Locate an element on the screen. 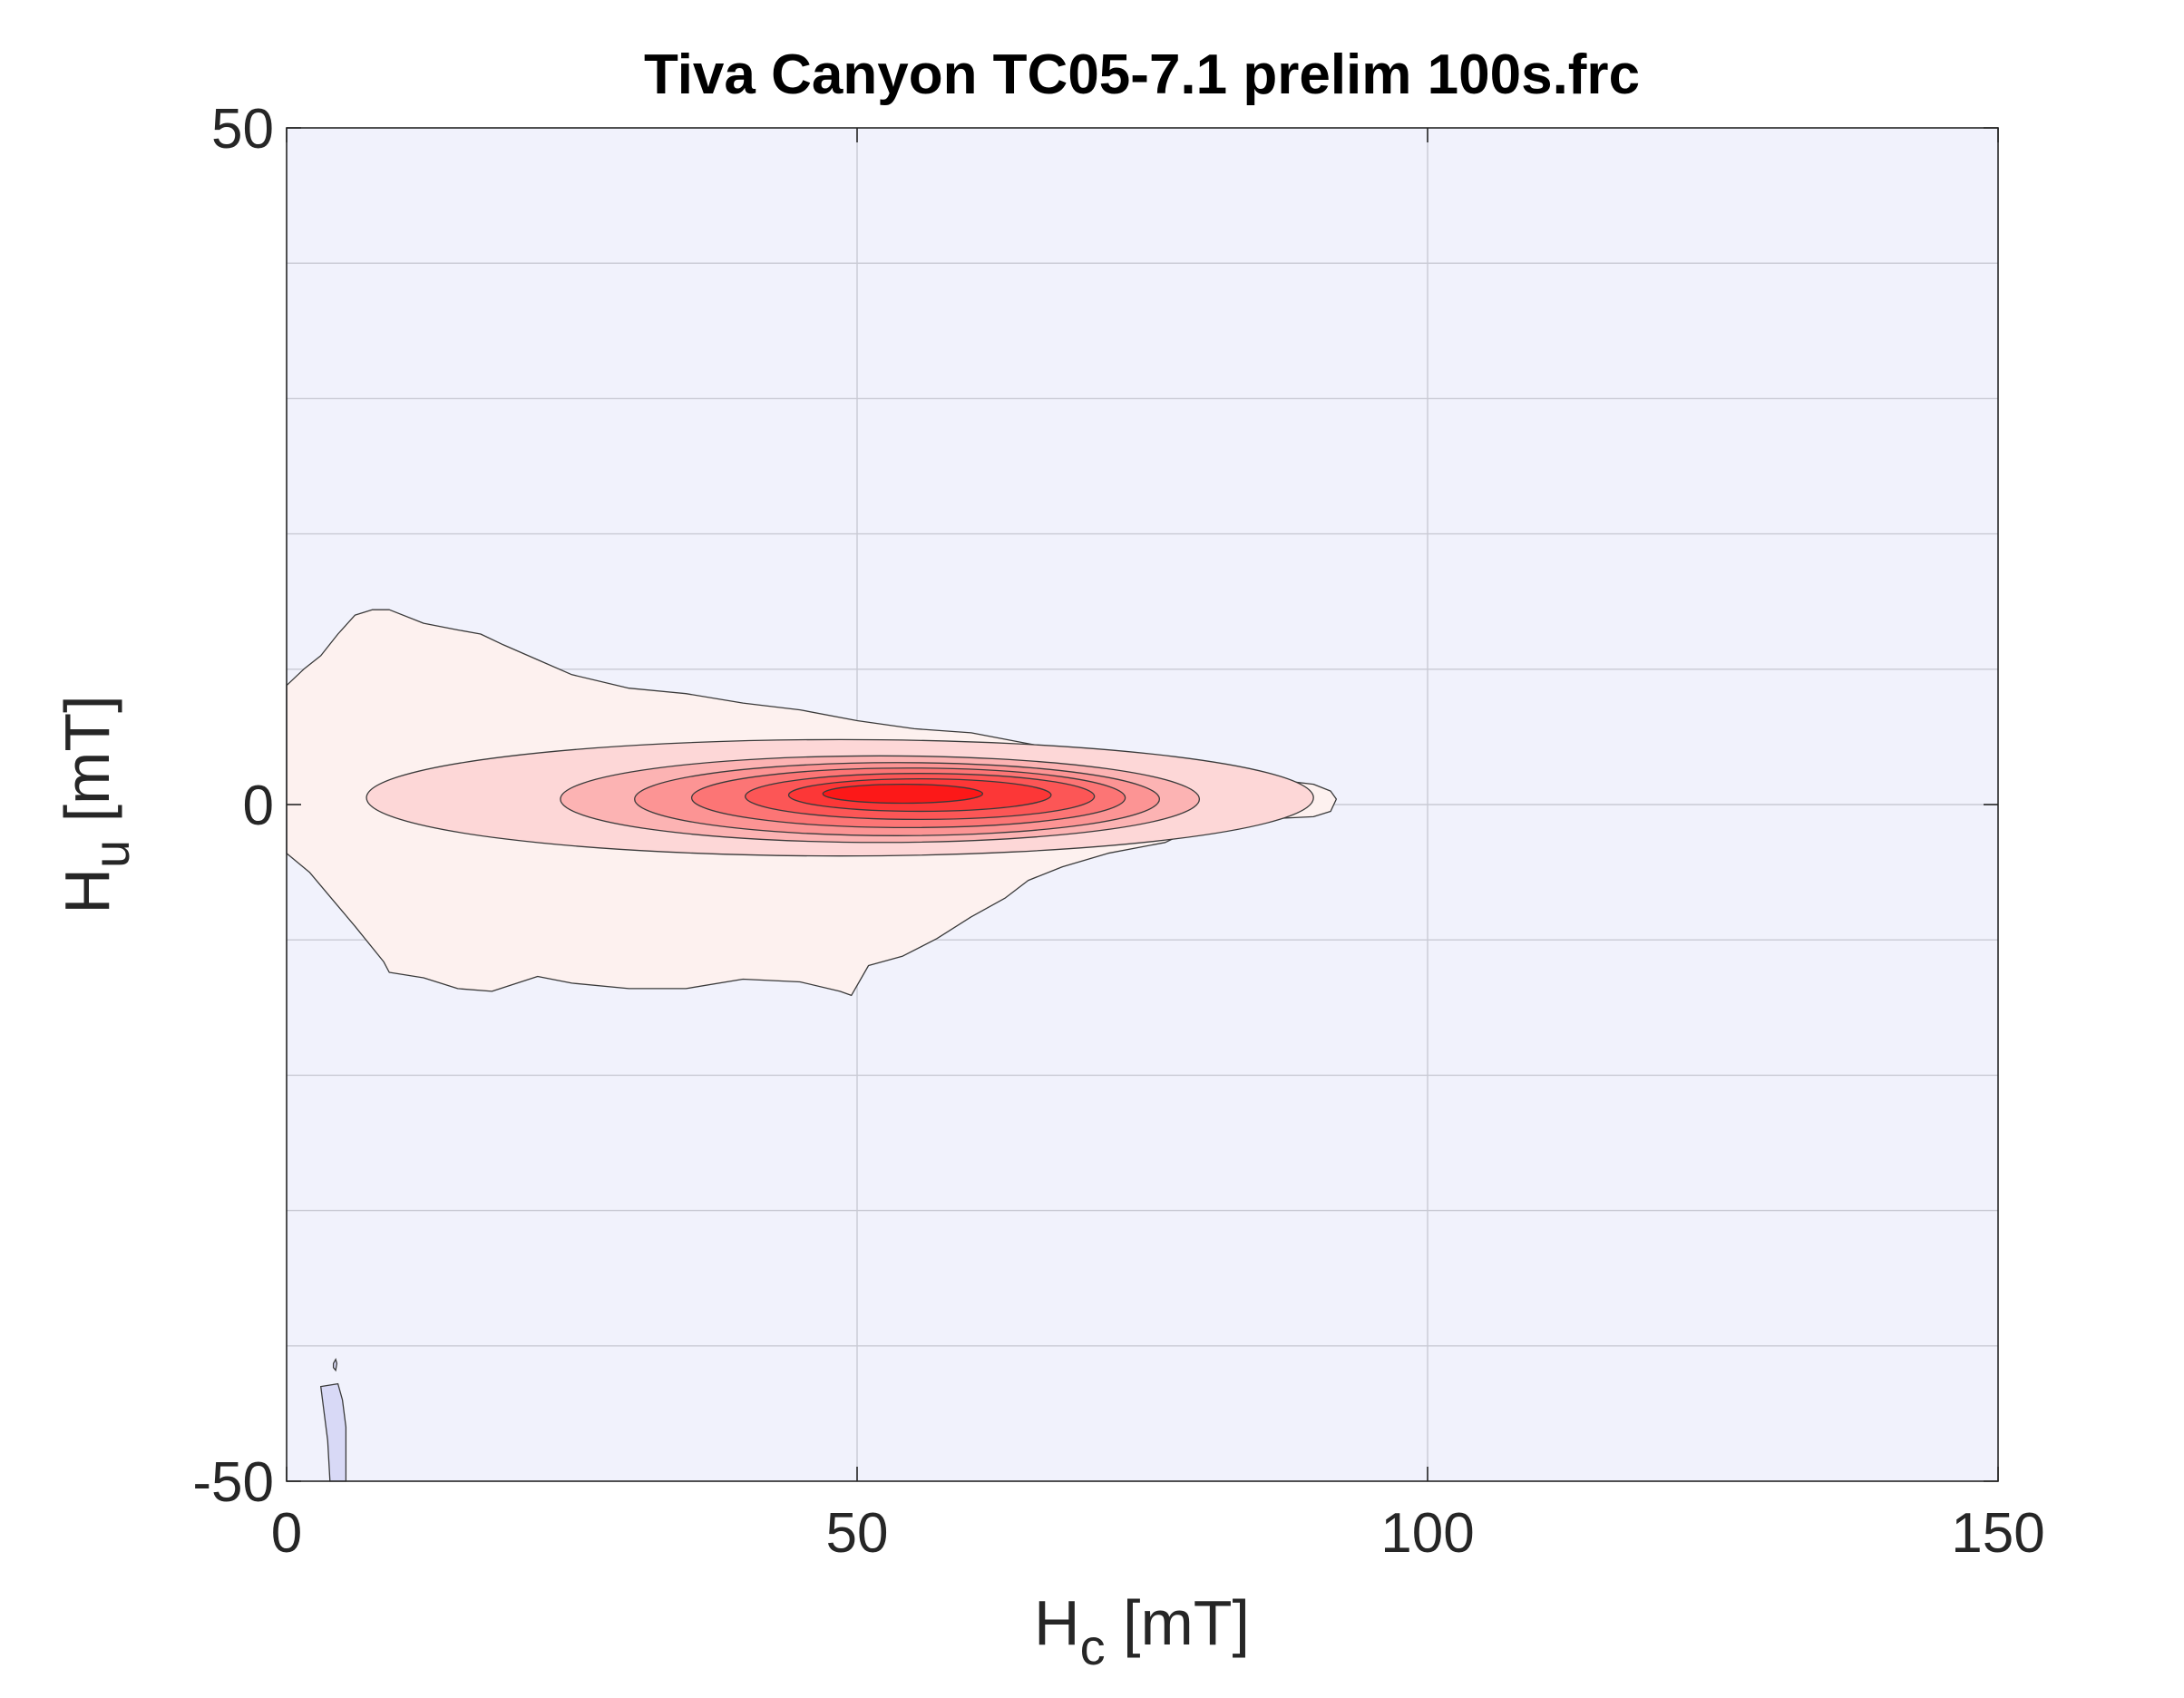  x-axis-label-sub: c is located at coordinates (1093, 1647).